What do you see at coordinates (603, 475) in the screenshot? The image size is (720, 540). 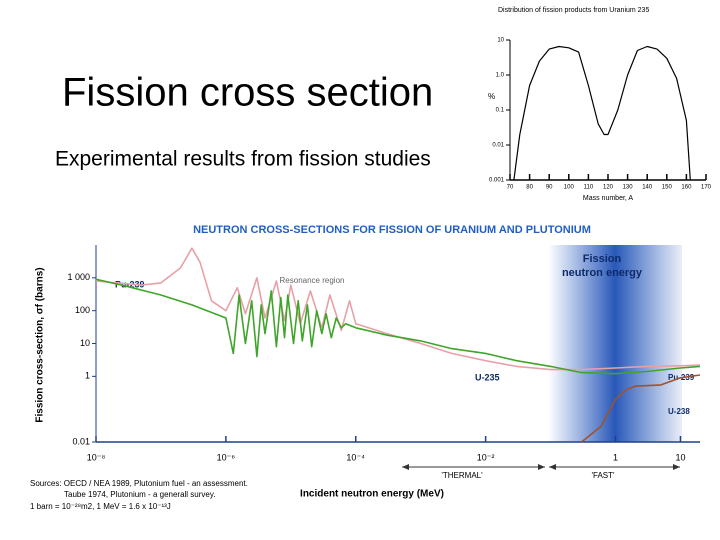 I see `annotation: 'FAST'` at bounding box center [603, 475].